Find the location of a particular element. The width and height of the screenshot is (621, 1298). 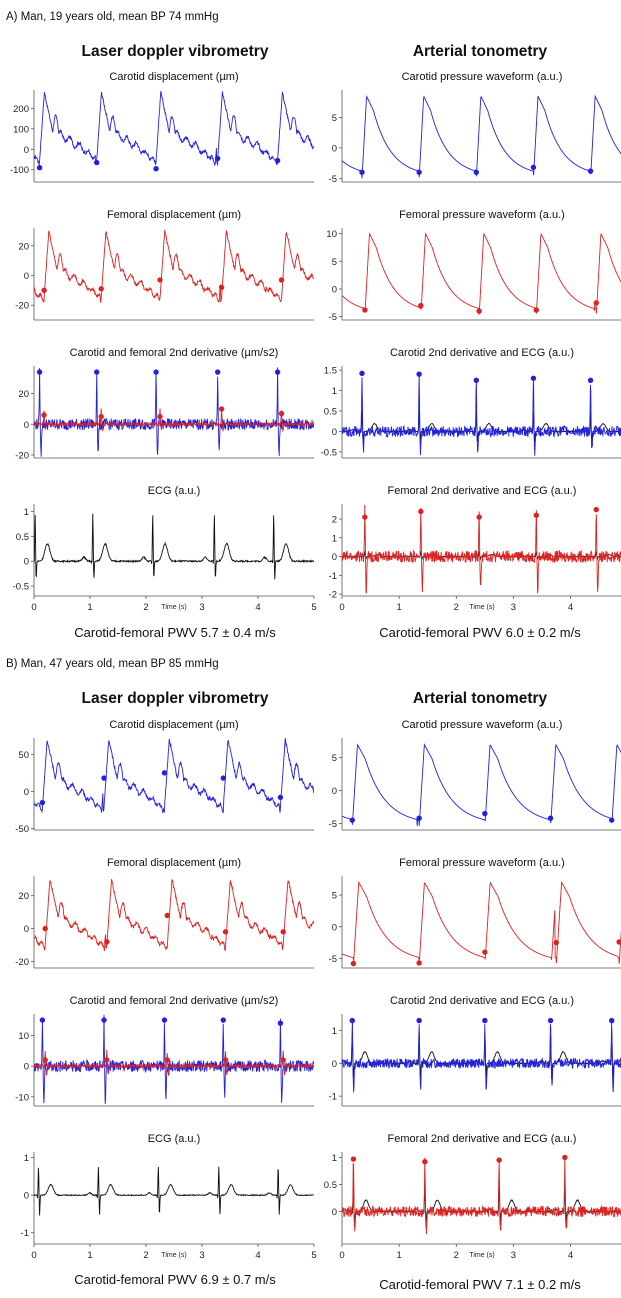

chart-title: Carotid 2nd derivative and ECG (a.u.) is located at coordinates (482, 1001).